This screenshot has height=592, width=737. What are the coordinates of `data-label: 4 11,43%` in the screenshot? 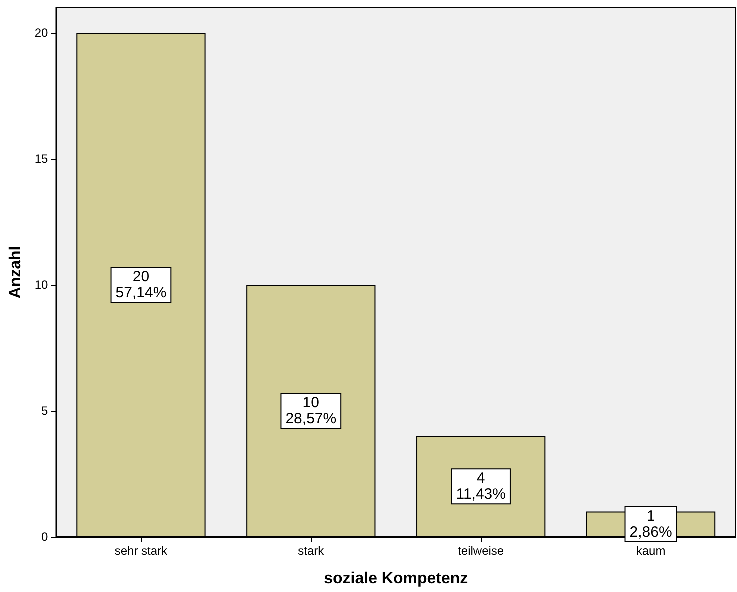 It's located at (481, 487).